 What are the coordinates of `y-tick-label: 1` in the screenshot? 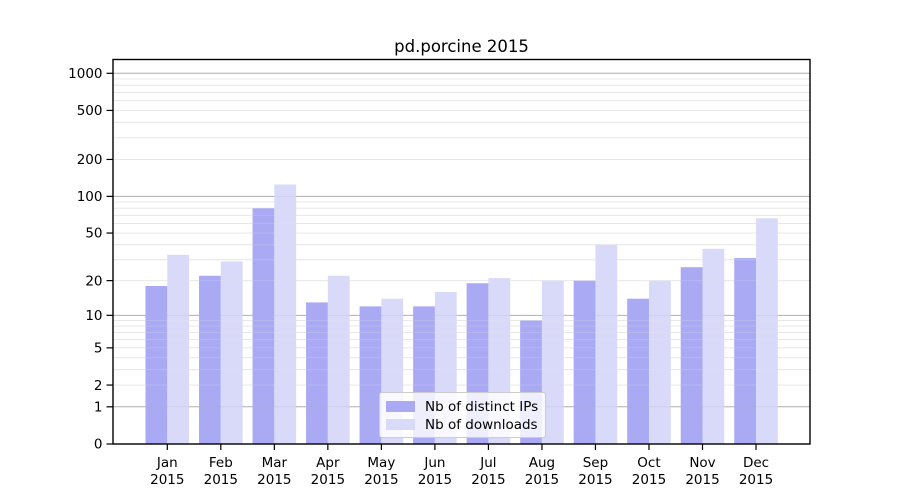 It's located at (98, 408).